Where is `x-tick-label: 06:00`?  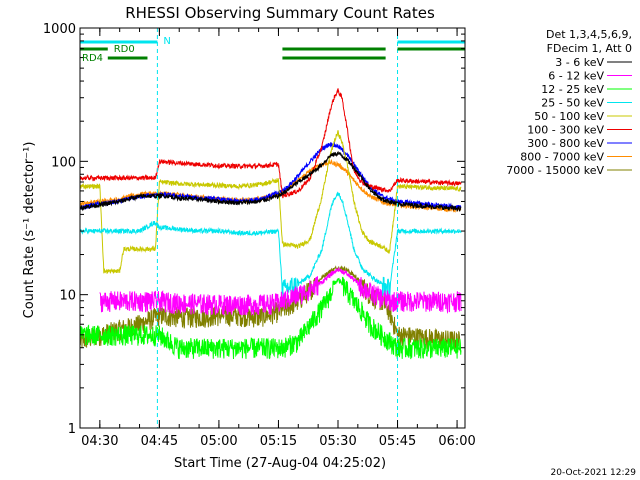 x-tick-label: 06:00 is located at coordinates (456, 441).